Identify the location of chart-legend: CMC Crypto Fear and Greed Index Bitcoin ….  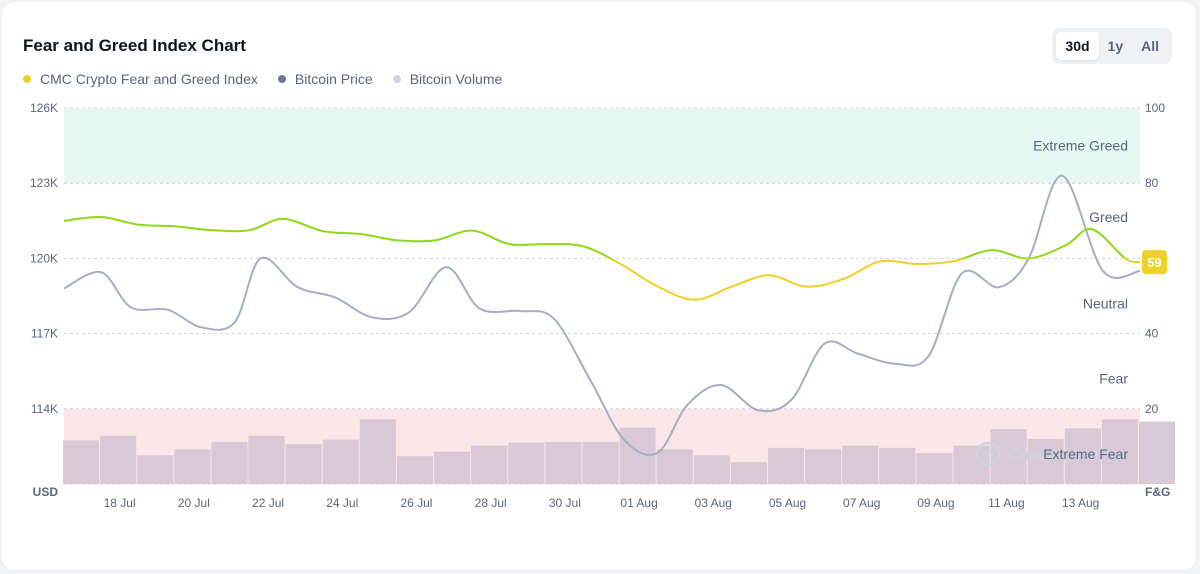
(272, 79).